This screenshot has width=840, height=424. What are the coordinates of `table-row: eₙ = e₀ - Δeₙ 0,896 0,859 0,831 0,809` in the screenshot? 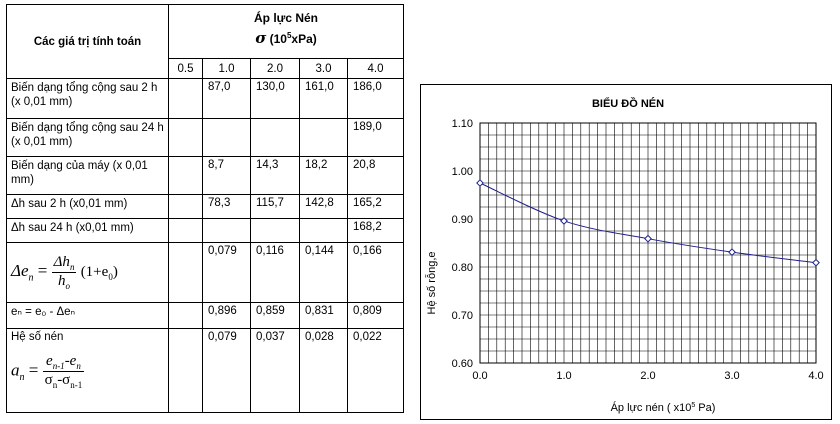 It's located at (205, 315).